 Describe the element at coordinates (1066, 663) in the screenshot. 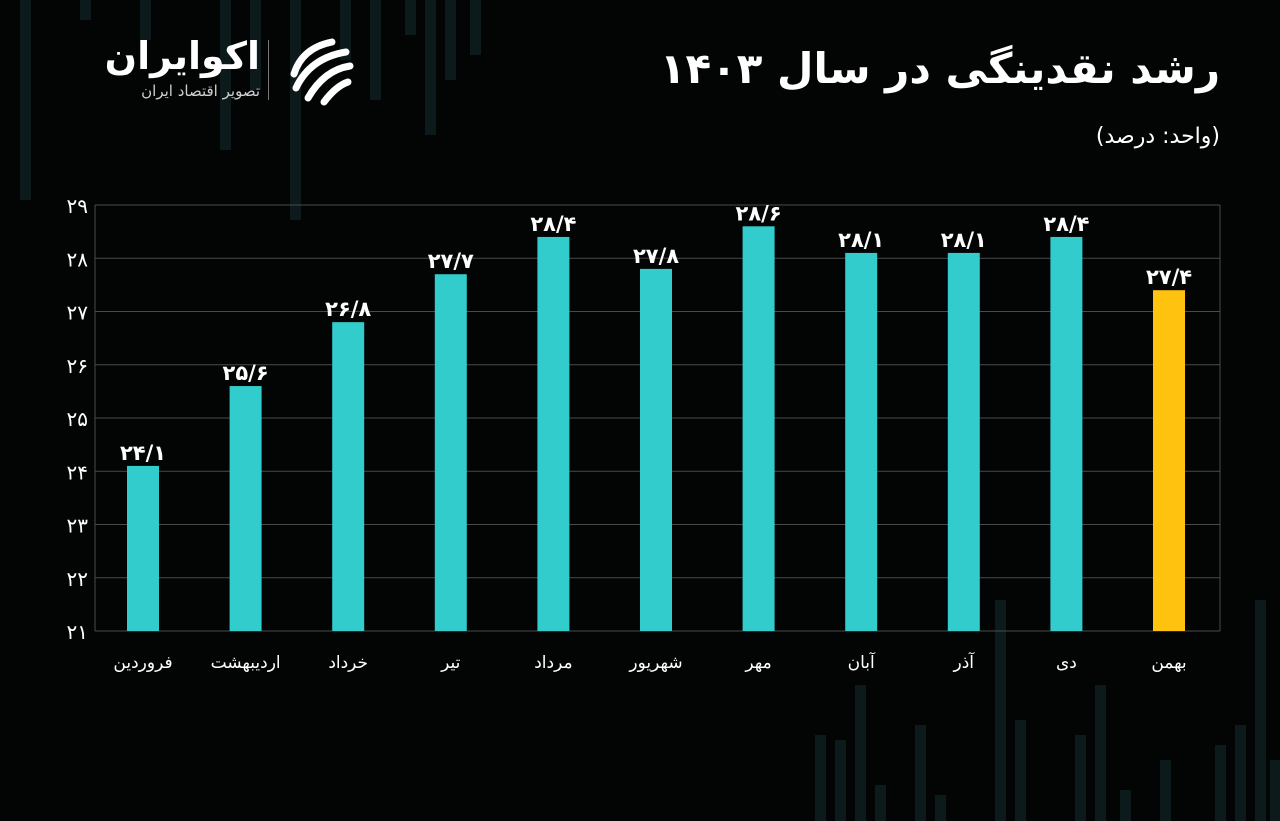

I see `x-category-label: دی` at that location.